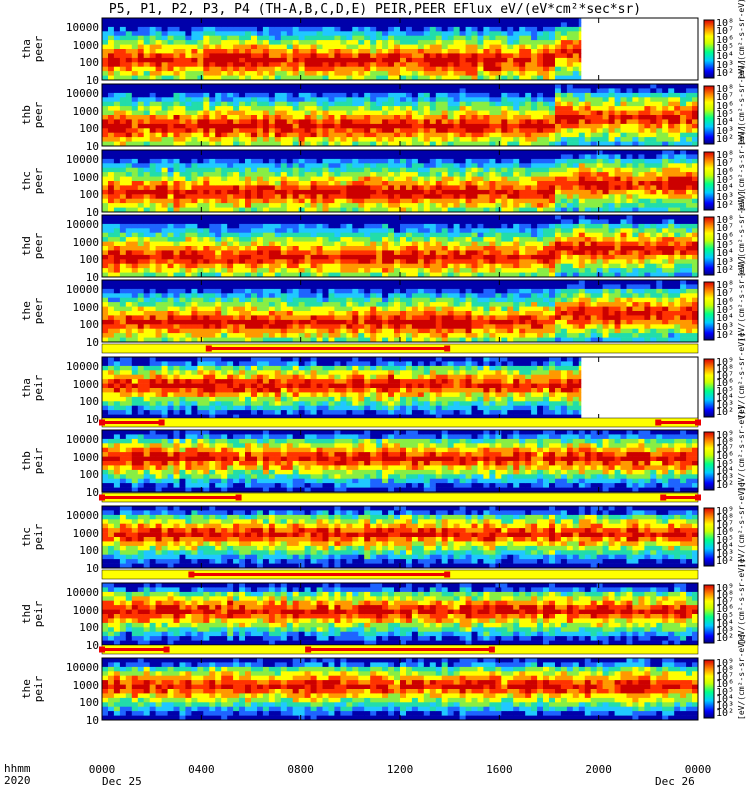 Image resolution: width=750 pixels, height=800 pixels. Describe the element at coordinates (32, 311) in the screenshot. I see `panel-ylabel: the peer` at that location.